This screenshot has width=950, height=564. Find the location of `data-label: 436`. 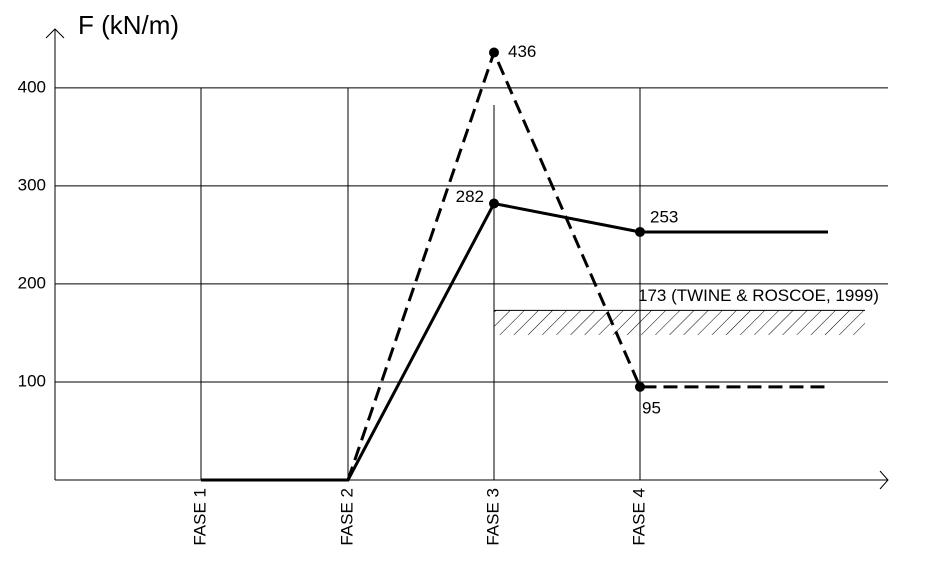

data-label: 436 is located at coordinates (522, 51).